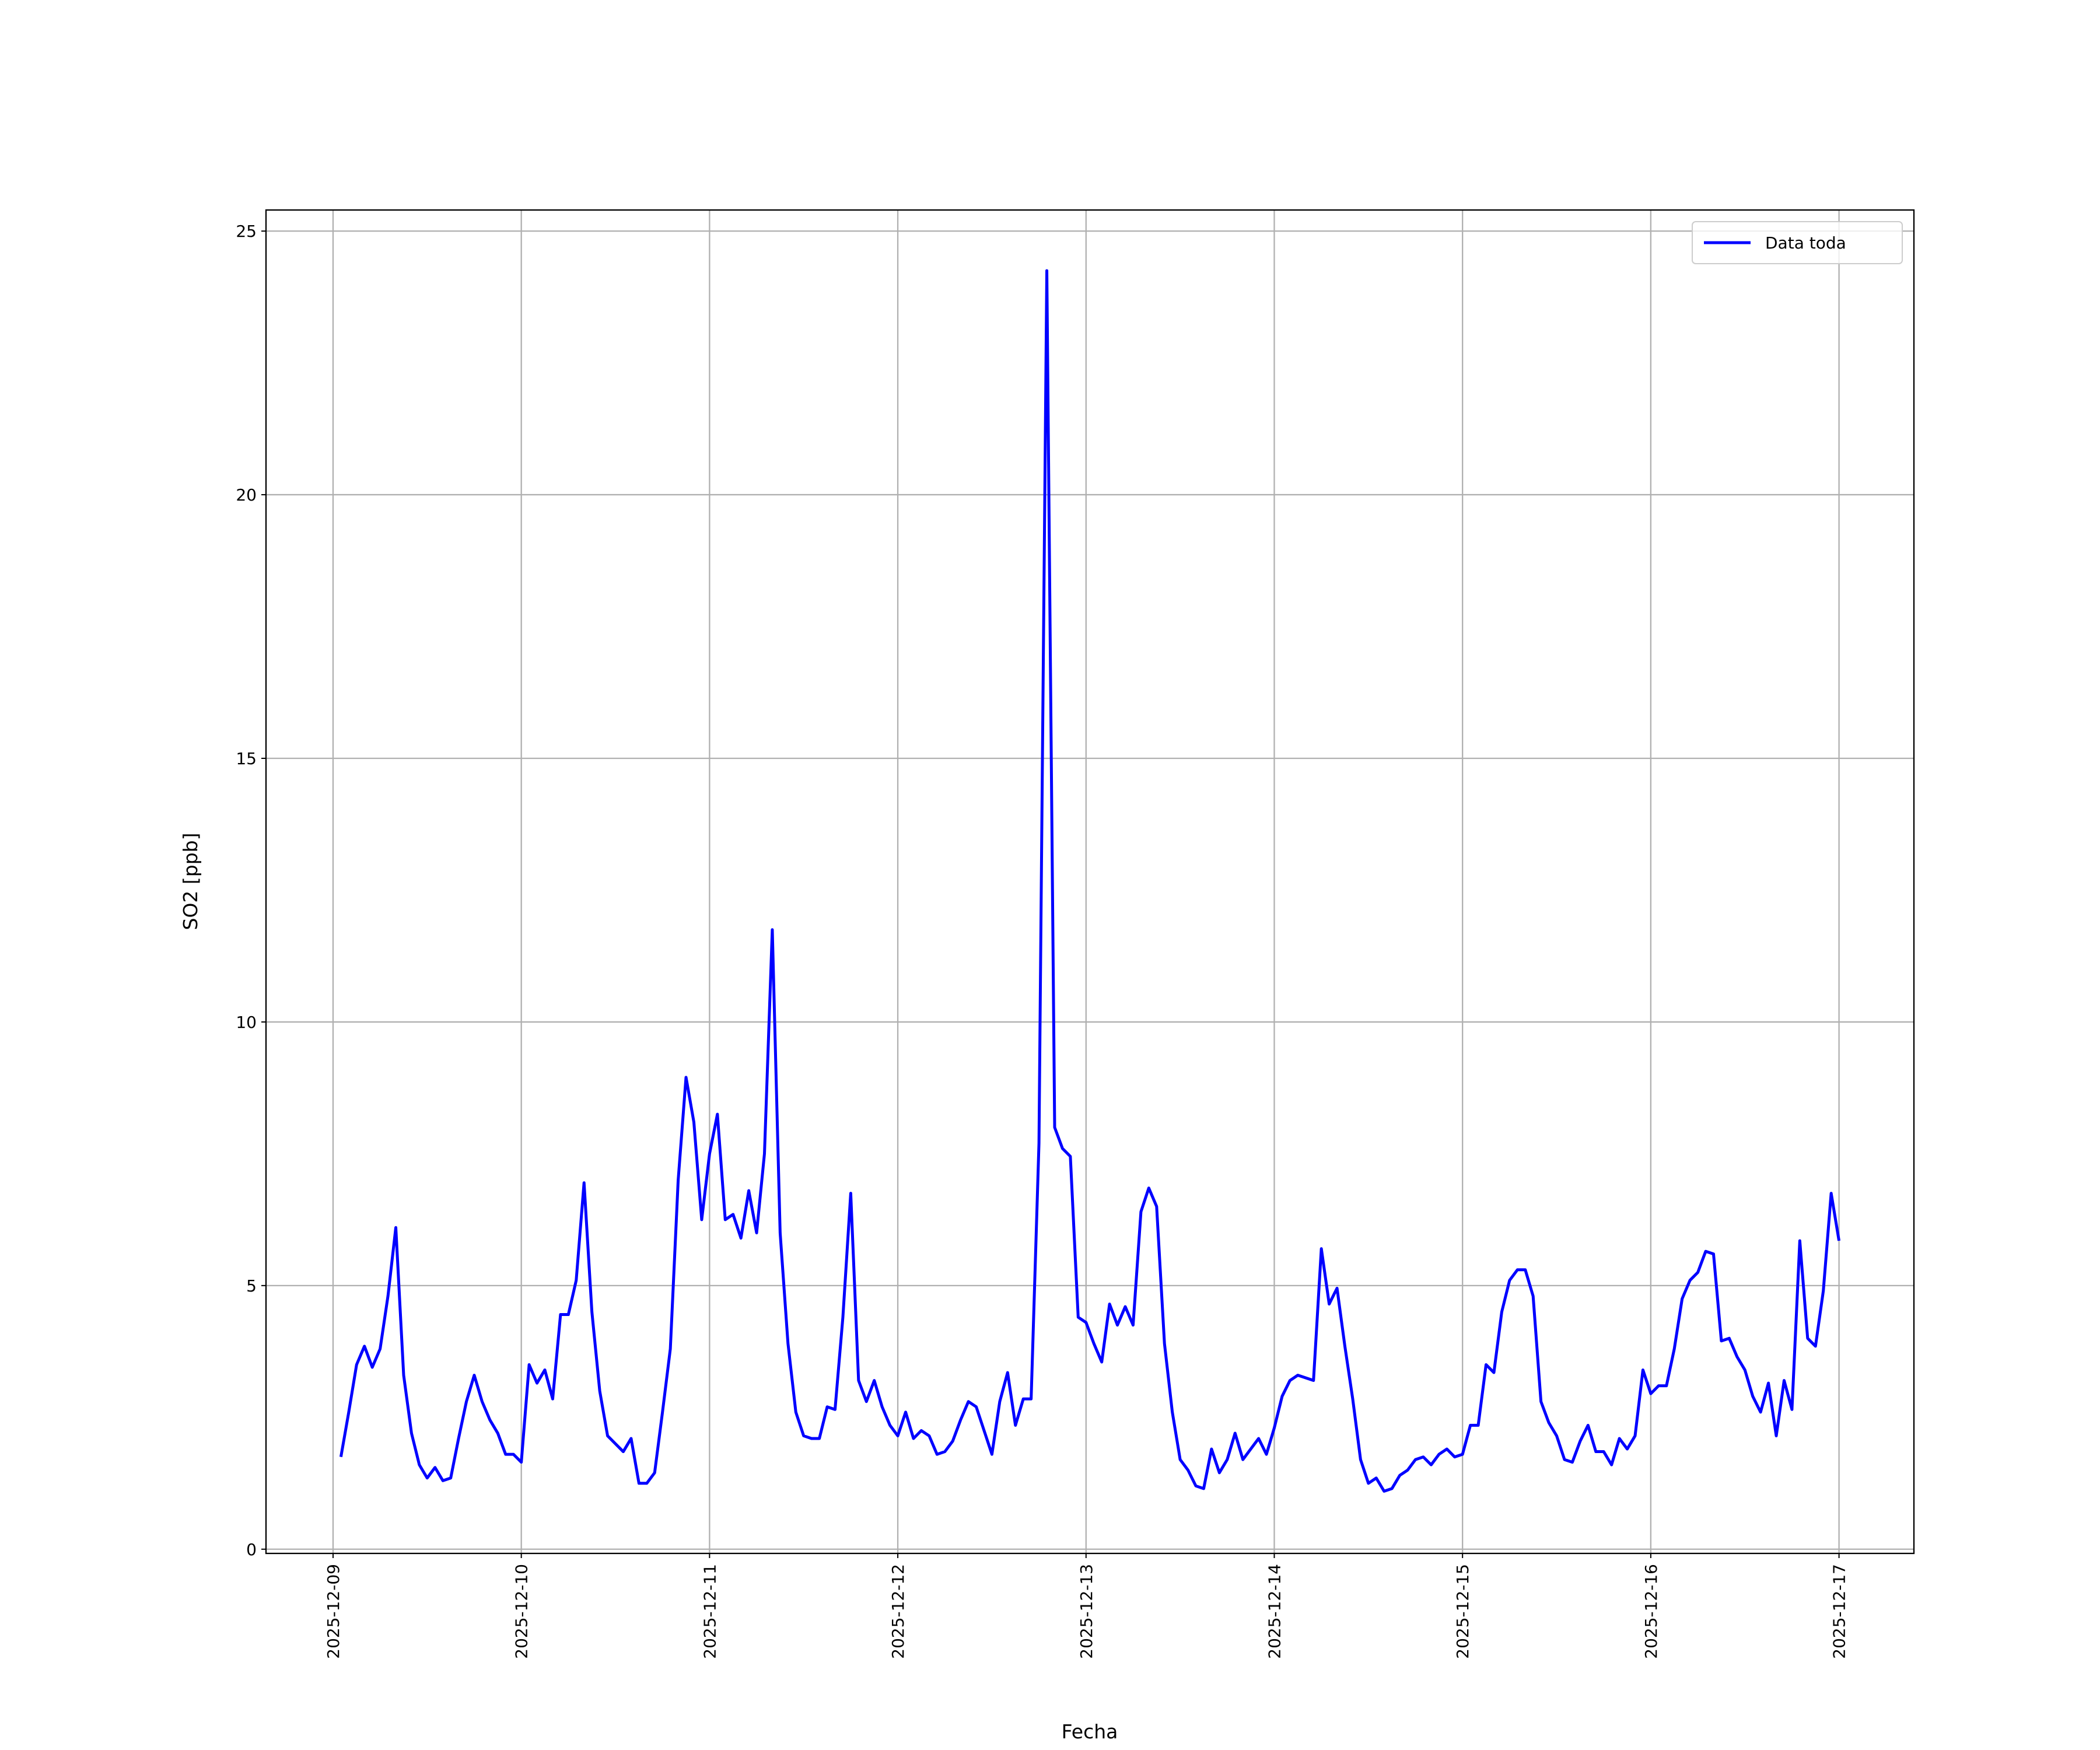  I want to click on x-tick-label: 2025-12-14, so click(1274, 1611).